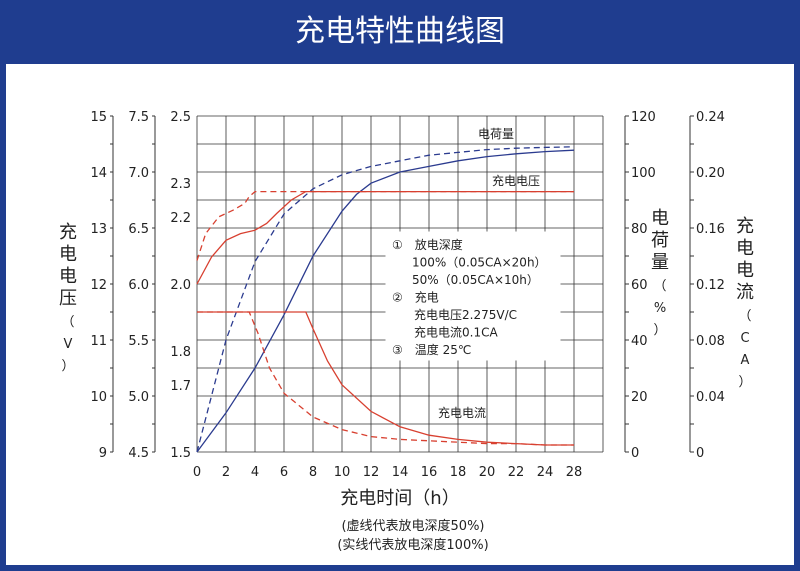 This screenshot has width=800, height=571. Describe the element at coordinates (639, 341) in the screenshot. I see `charge-axis-tick-label: 40` at that location.